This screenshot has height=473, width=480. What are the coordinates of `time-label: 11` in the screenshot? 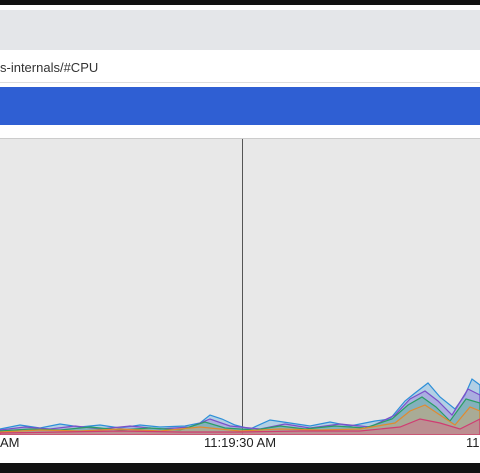 It's located at (473, 442).